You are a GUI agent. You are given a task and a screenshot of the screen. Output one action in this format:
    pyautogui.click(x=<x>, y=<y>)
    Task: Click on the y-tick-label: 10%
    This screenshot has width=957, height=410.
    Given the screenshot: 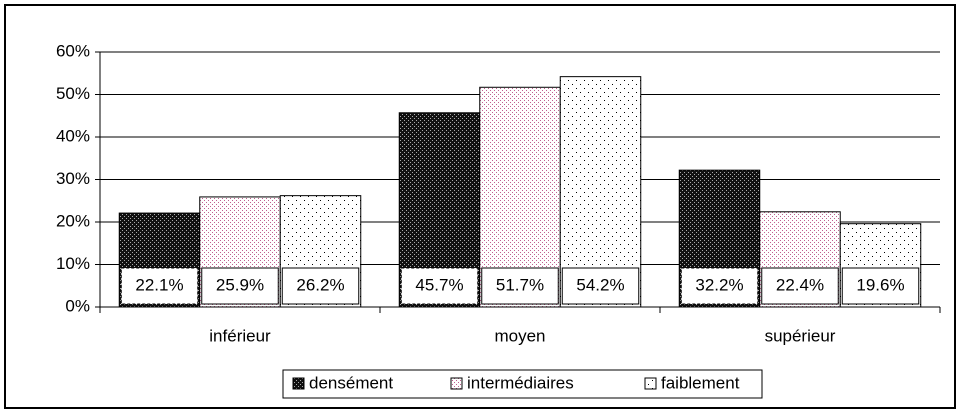 What is the action you would take?
    pyautogui.click(x=73, y=263)
    